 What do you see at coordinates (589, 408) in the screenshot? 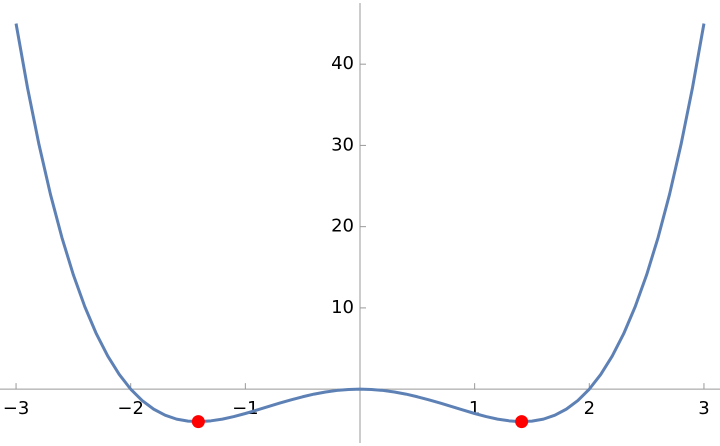
I see `x-tick-label: 2` at bounding box center [589, 408].